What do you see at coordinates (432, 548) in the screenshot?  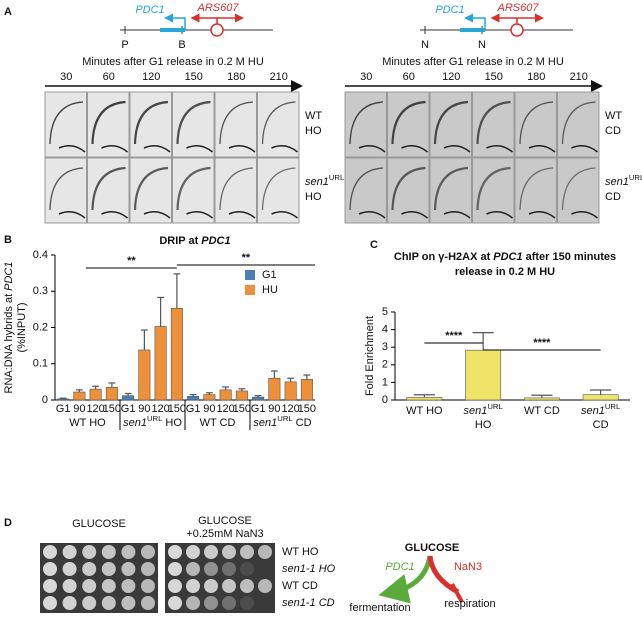 I see `pathway-substrate: GLUCOSE` at bounding box center [432, 548].